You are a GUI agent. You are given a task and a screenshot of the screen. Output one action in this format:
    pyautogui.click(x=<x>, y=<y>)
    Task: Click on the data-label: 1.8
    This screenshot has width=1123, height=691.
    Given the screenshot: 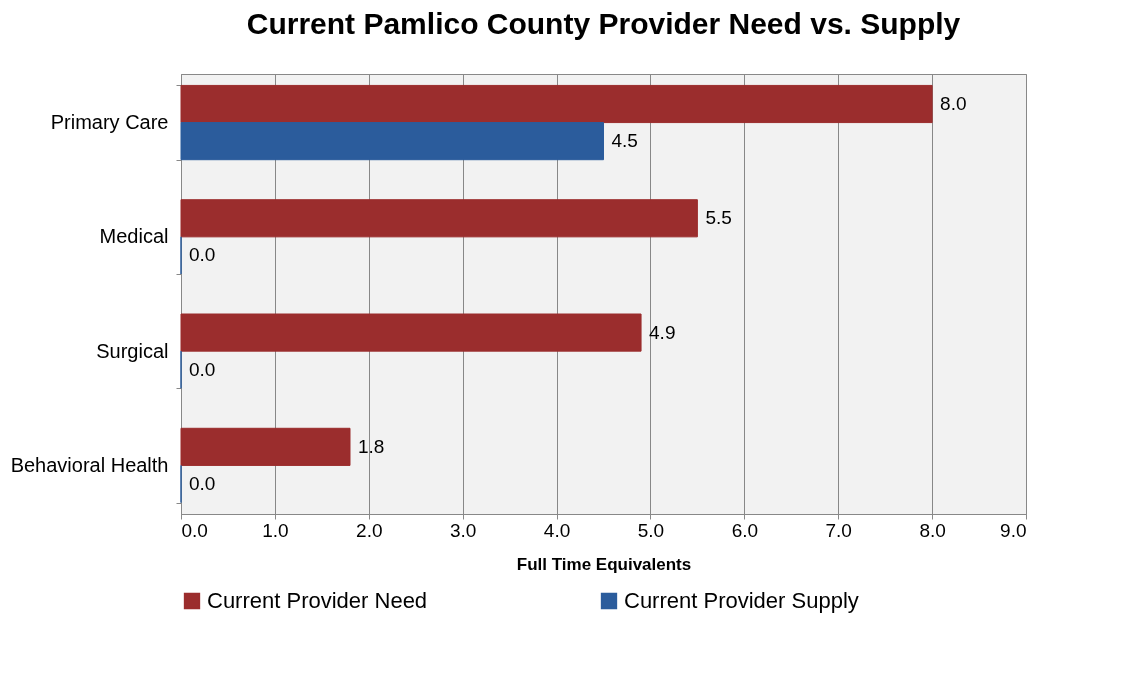 What is the action you would take?
    pyautogui.click(x=371, y=446)
    